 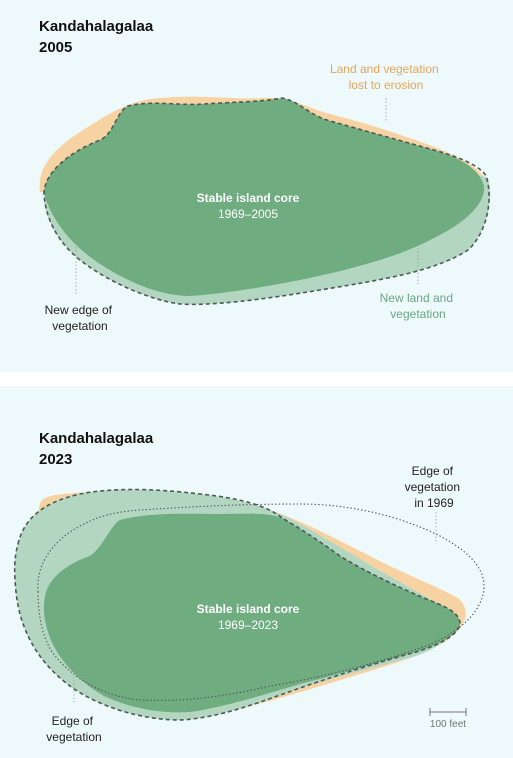 I want to click on core-range: 1969–2023, so click(x=248, y=625).